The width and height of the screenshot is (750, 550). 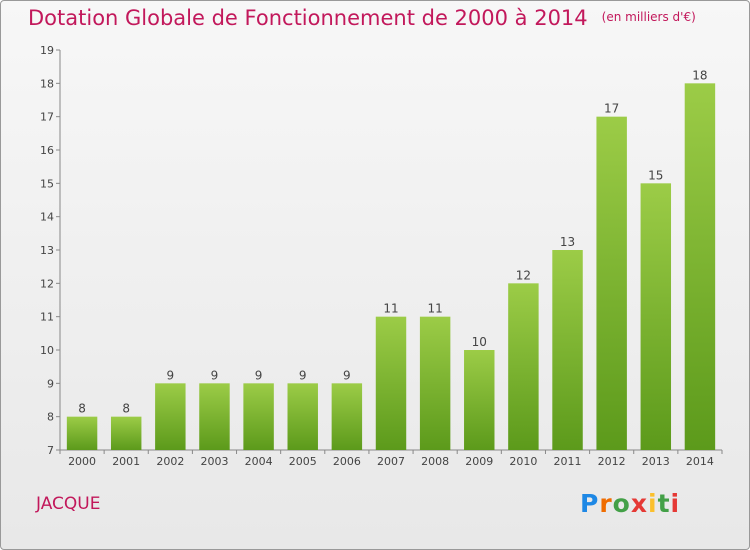 What do you see at coordinates (303, 461) in the screenshot?
I see `x-tick-label: 2005` at bounding box center [303, 461].